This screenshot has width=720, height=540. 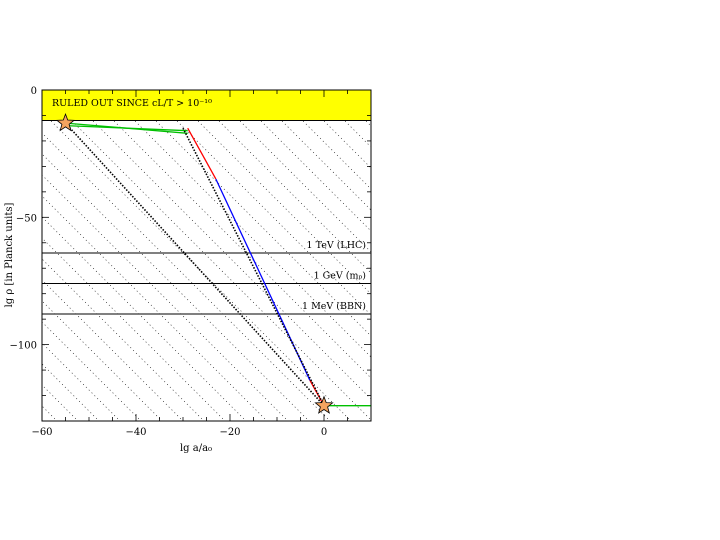 What do you see at coordinates (26, 218) in the screenshot?
I see `y-tick-label: −50` at bounding box center [26, 218].